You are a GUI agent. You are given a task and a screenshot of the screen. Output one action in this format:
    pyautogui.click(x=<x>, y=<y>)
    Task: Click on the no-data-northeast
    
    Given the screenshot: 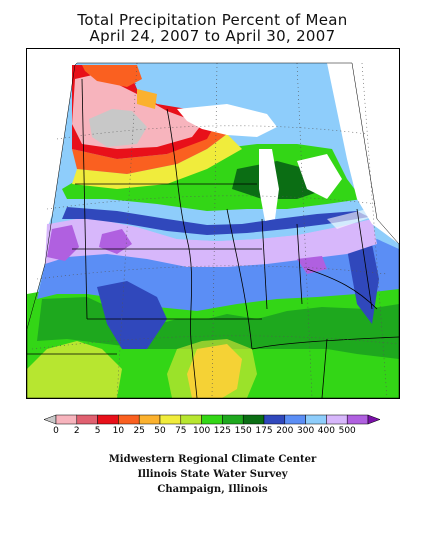 What is the action you would take?
    pyautogui.click(x=363, y=153)
    